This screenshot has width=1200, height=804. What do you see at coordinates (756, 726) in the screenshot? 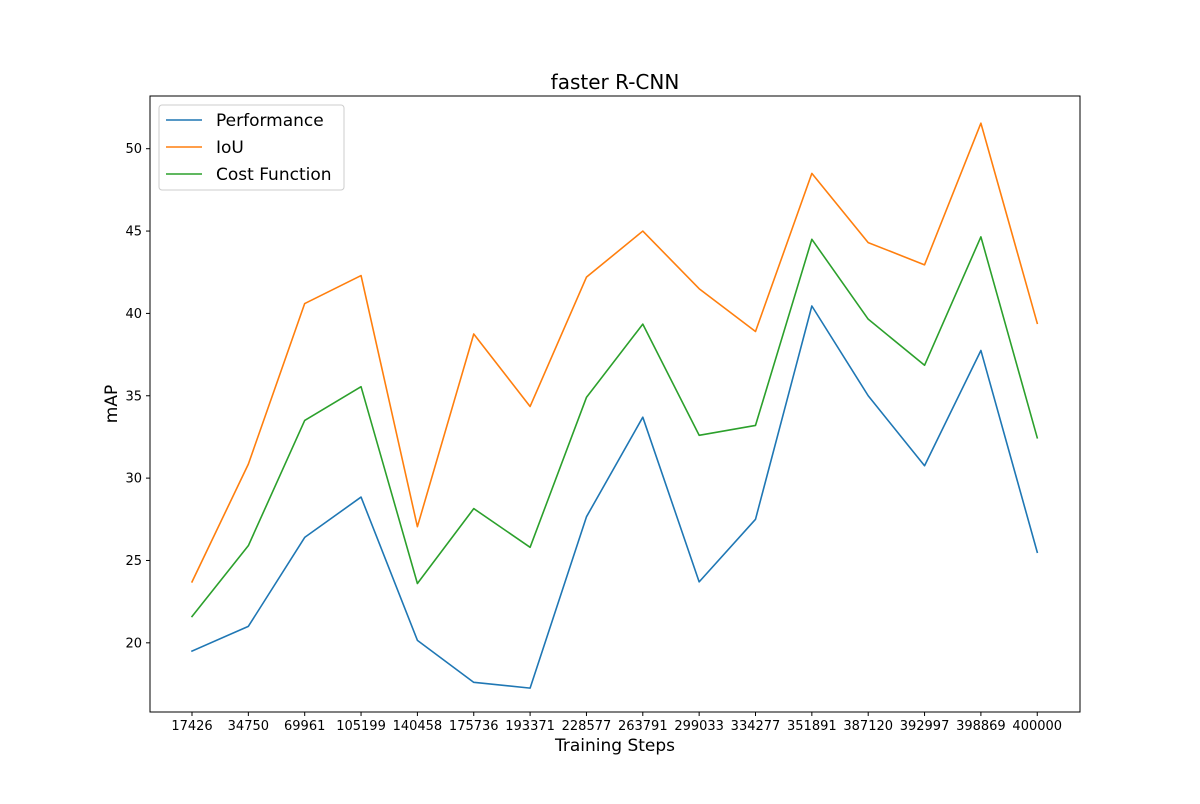
I see `x-tick-label: 334277` at bounding box center [756, 726].